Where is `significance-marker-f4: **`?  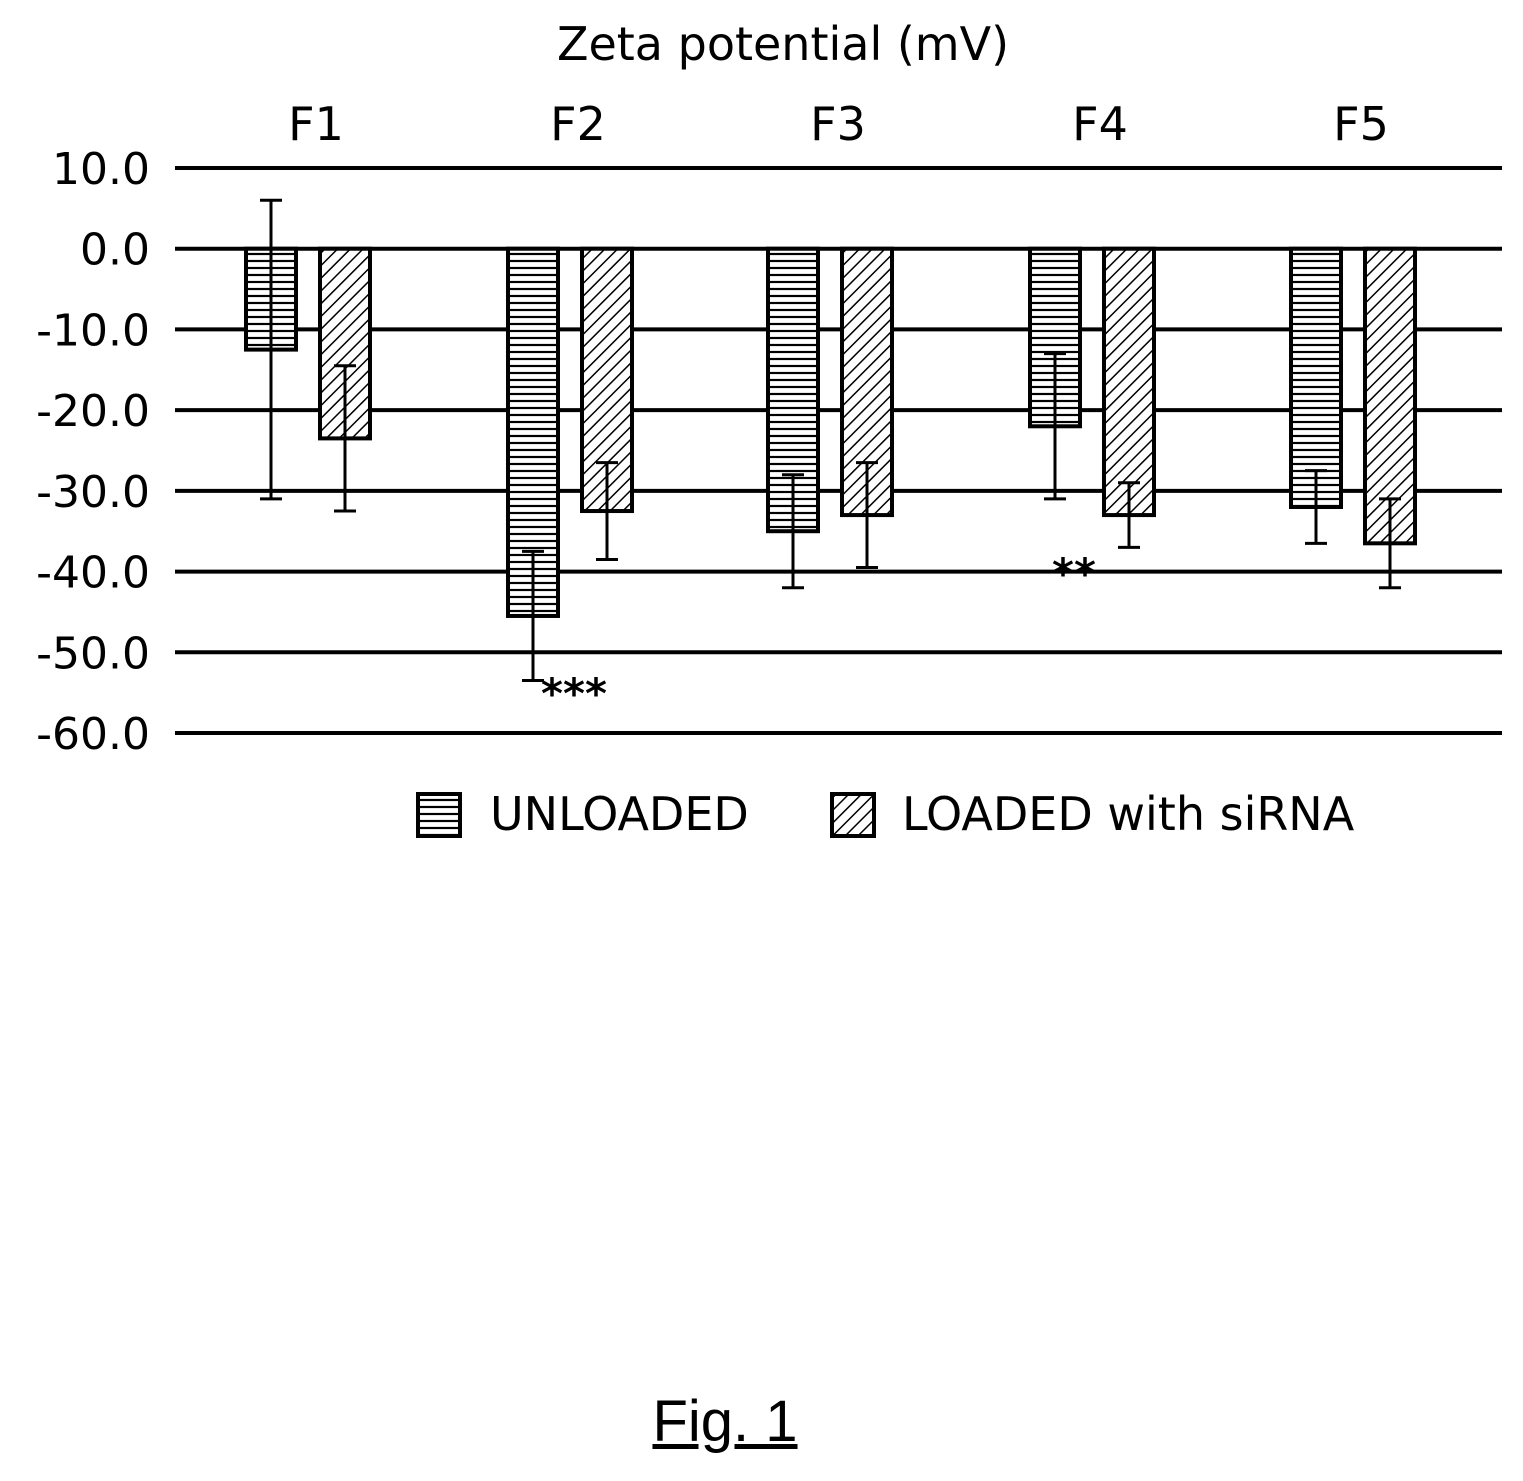 significance-marker-f4: ** is located at coordinates (1074, 573).